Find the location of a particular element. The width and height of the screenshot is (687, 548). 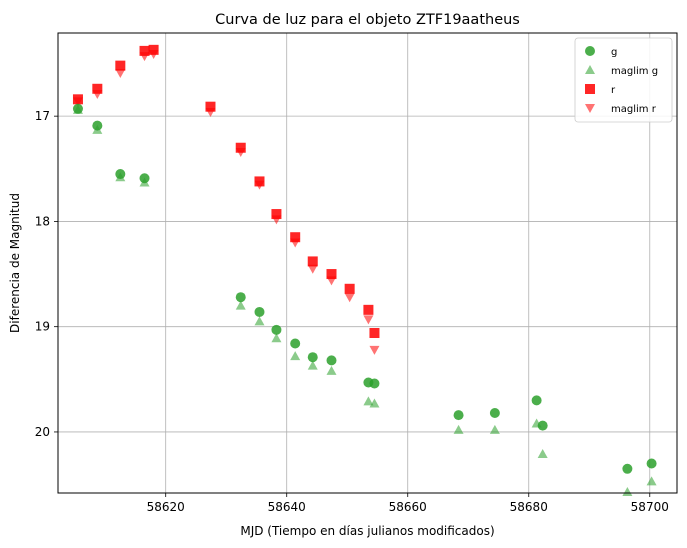

legend-label: g is located at coordinates (614, 52).